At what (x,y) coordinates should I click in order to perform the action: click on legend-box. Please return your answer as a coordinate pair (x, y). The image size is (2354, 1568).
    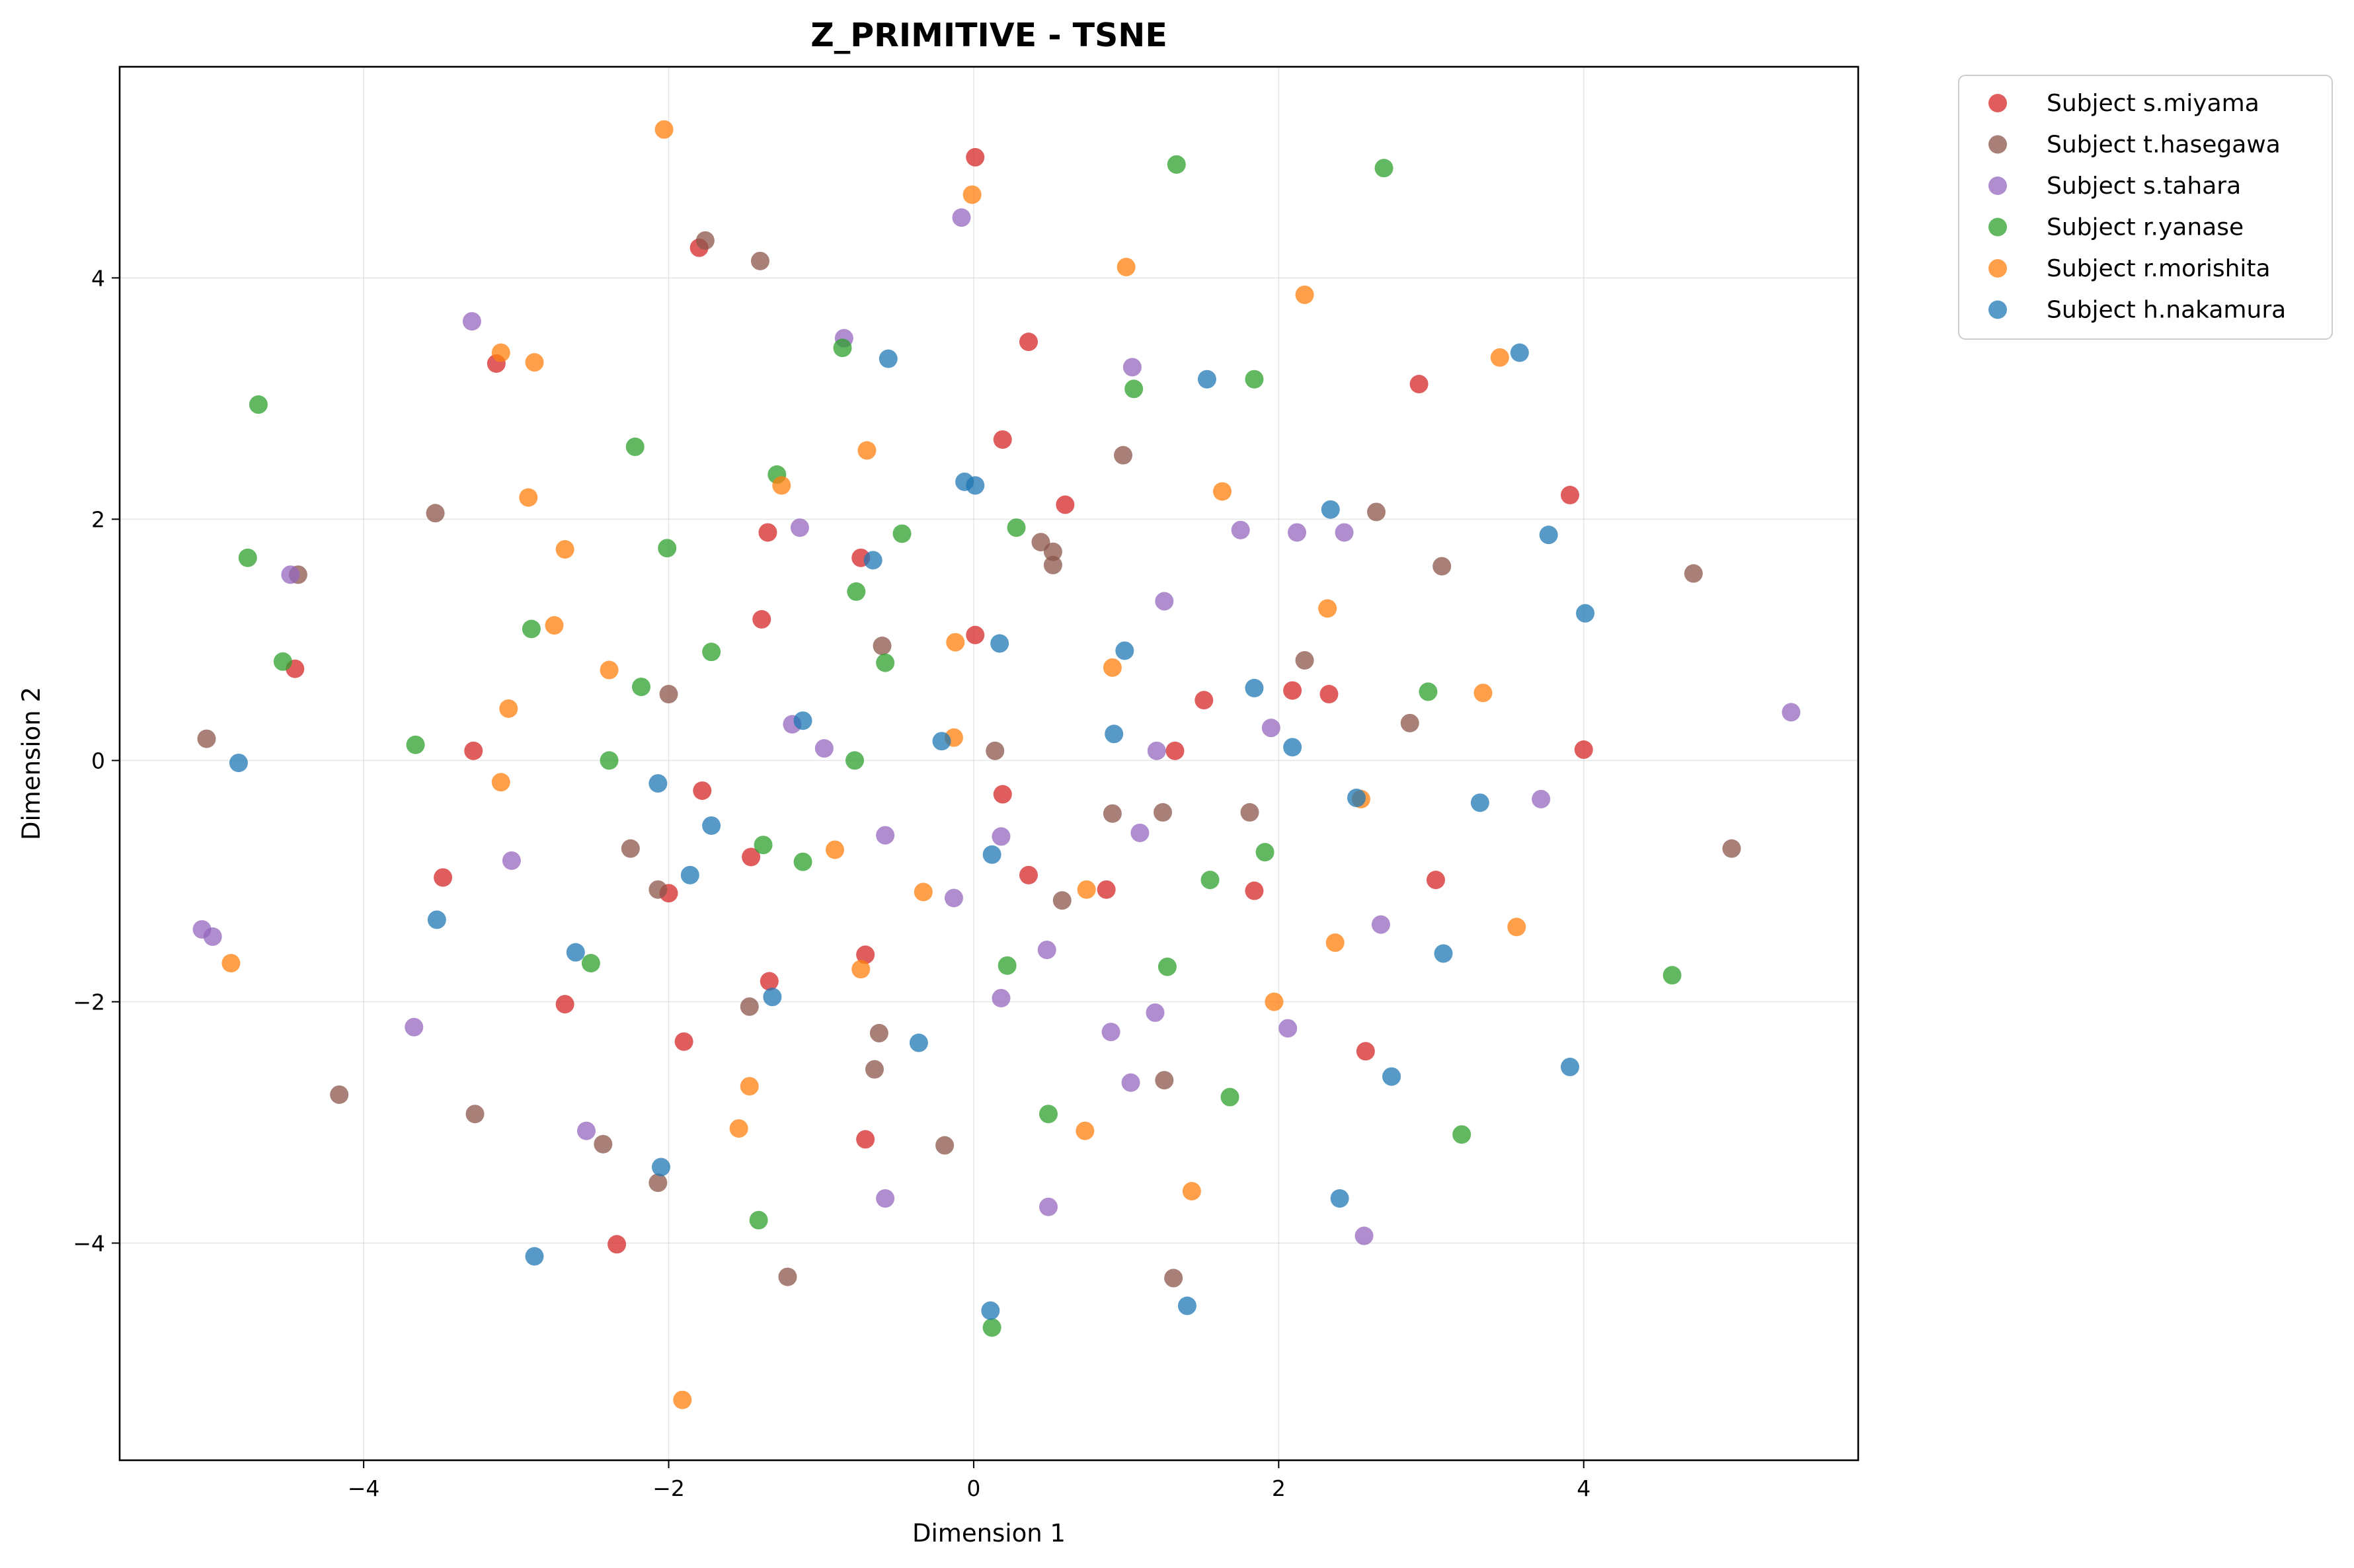
    Looking at the image, I should click on (2145, 207).